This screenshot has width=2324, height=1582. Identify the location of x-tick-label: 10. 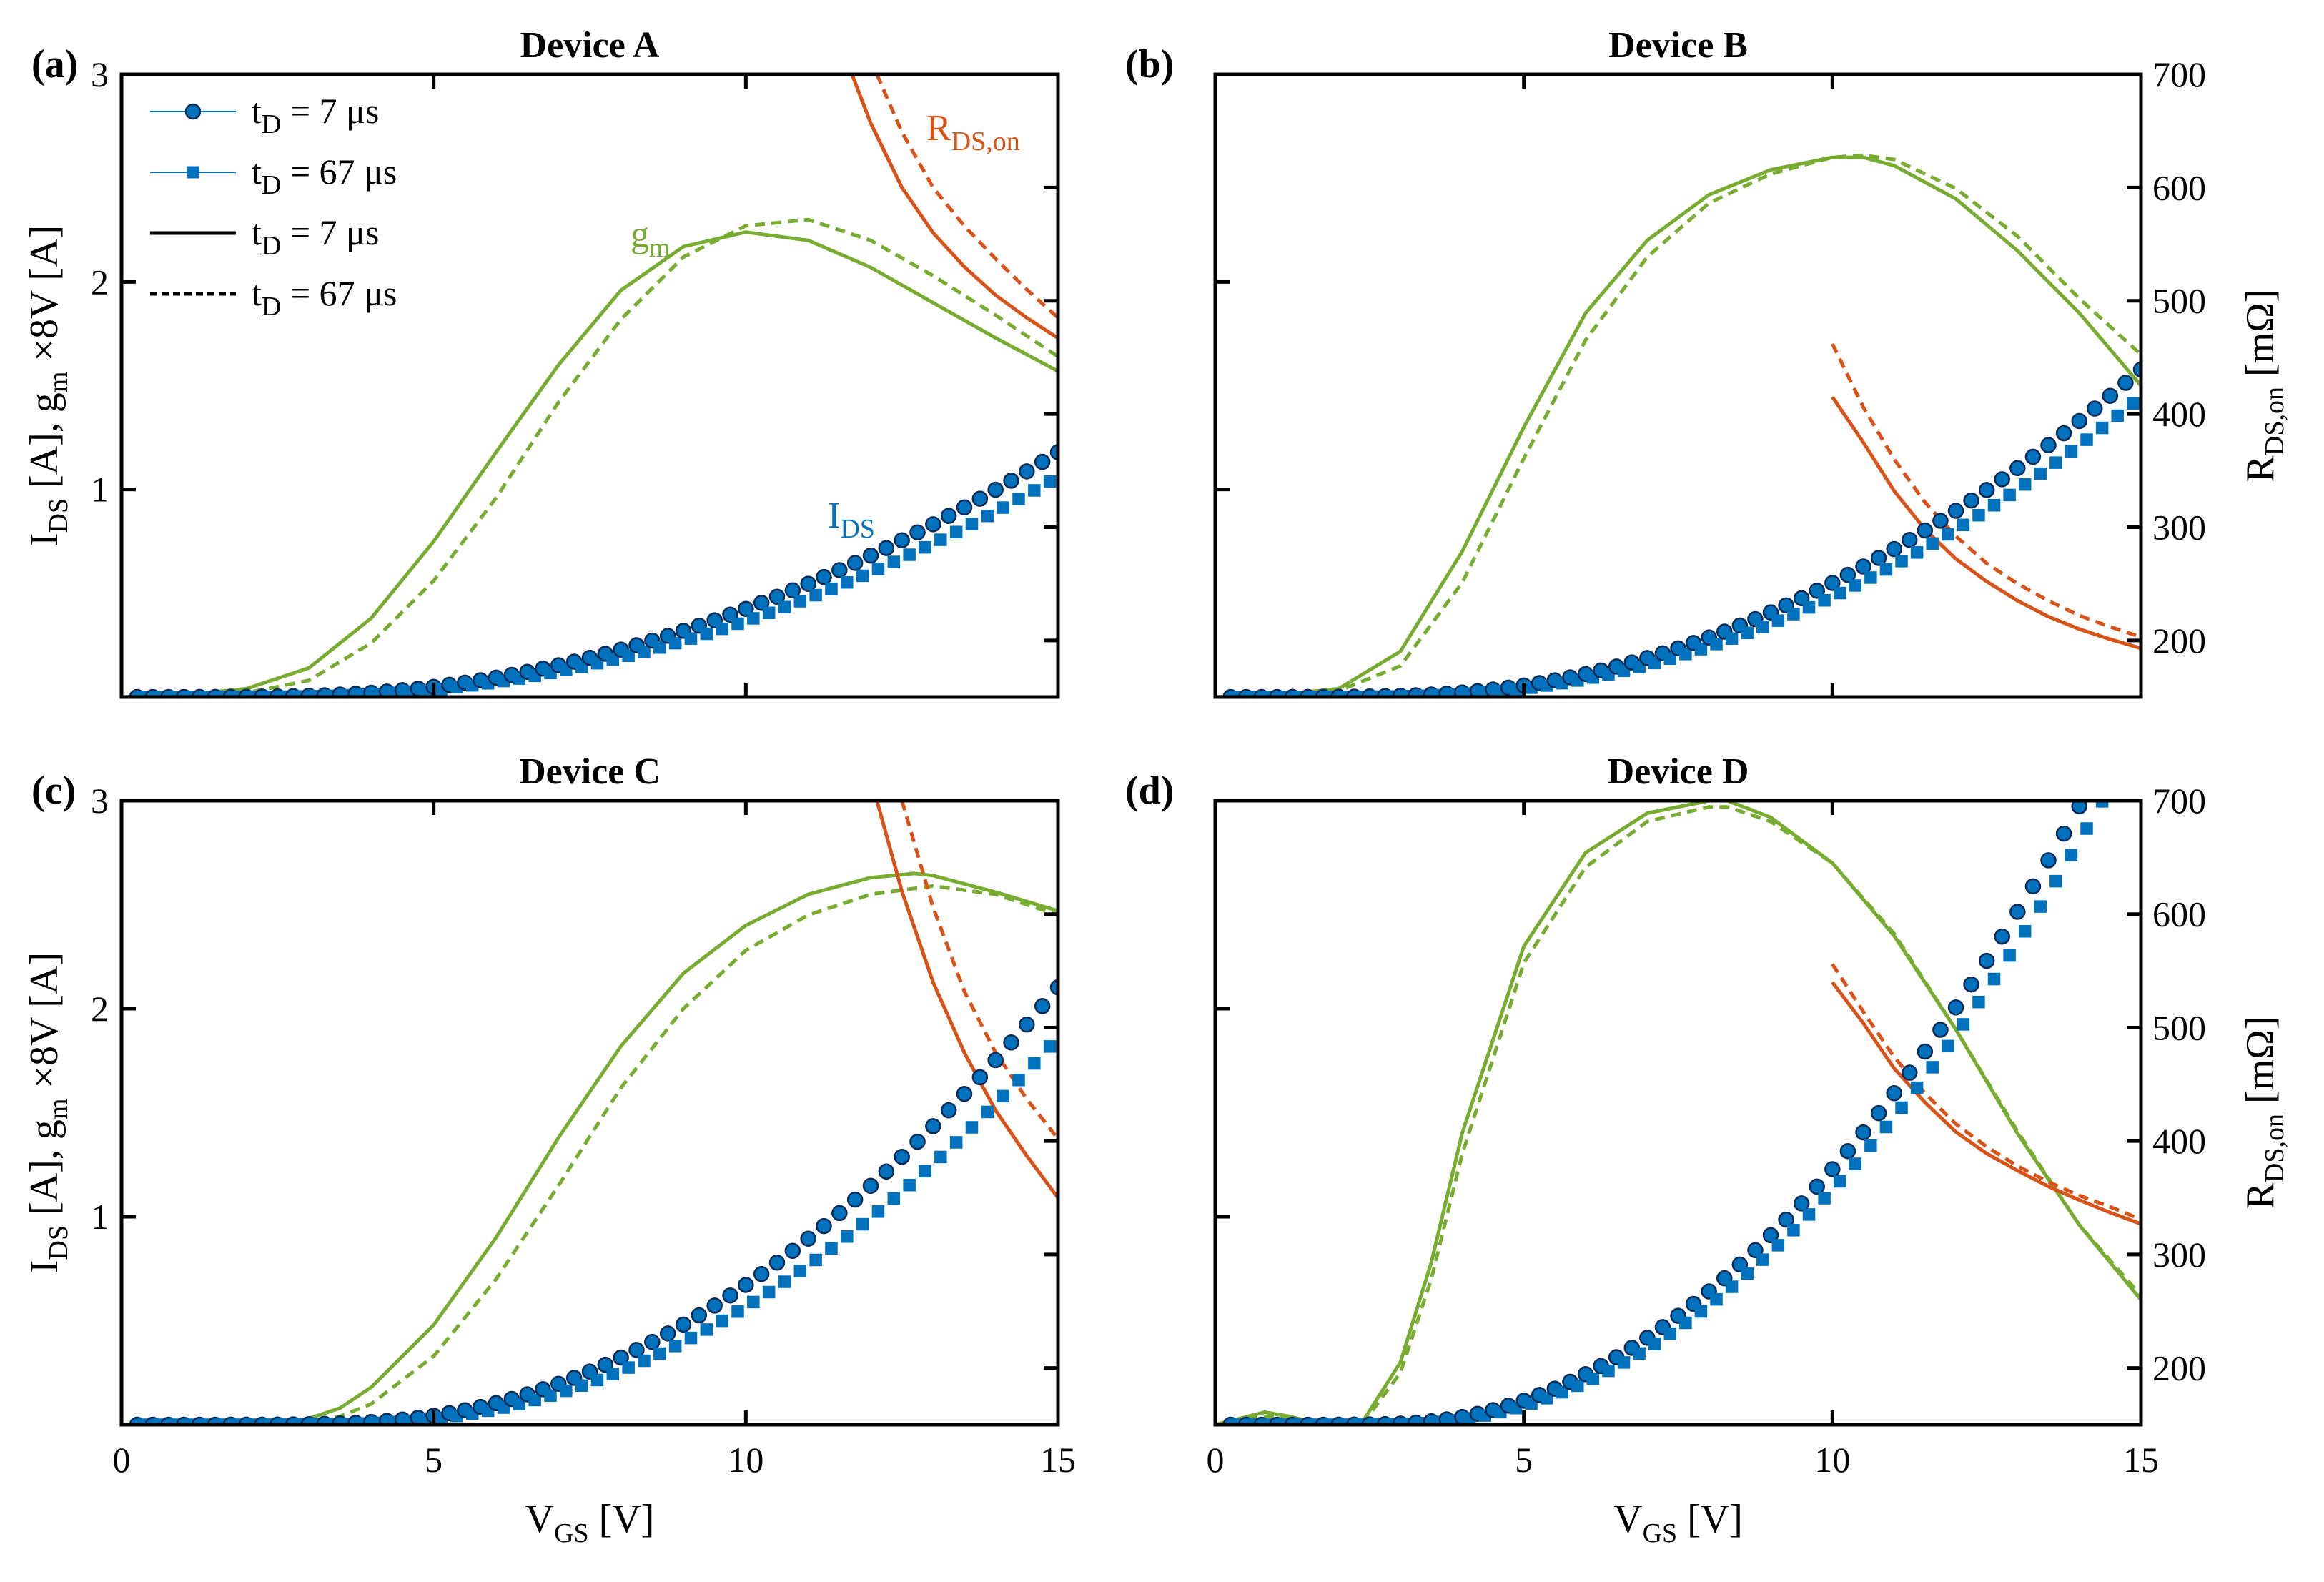
(1832, 1460).